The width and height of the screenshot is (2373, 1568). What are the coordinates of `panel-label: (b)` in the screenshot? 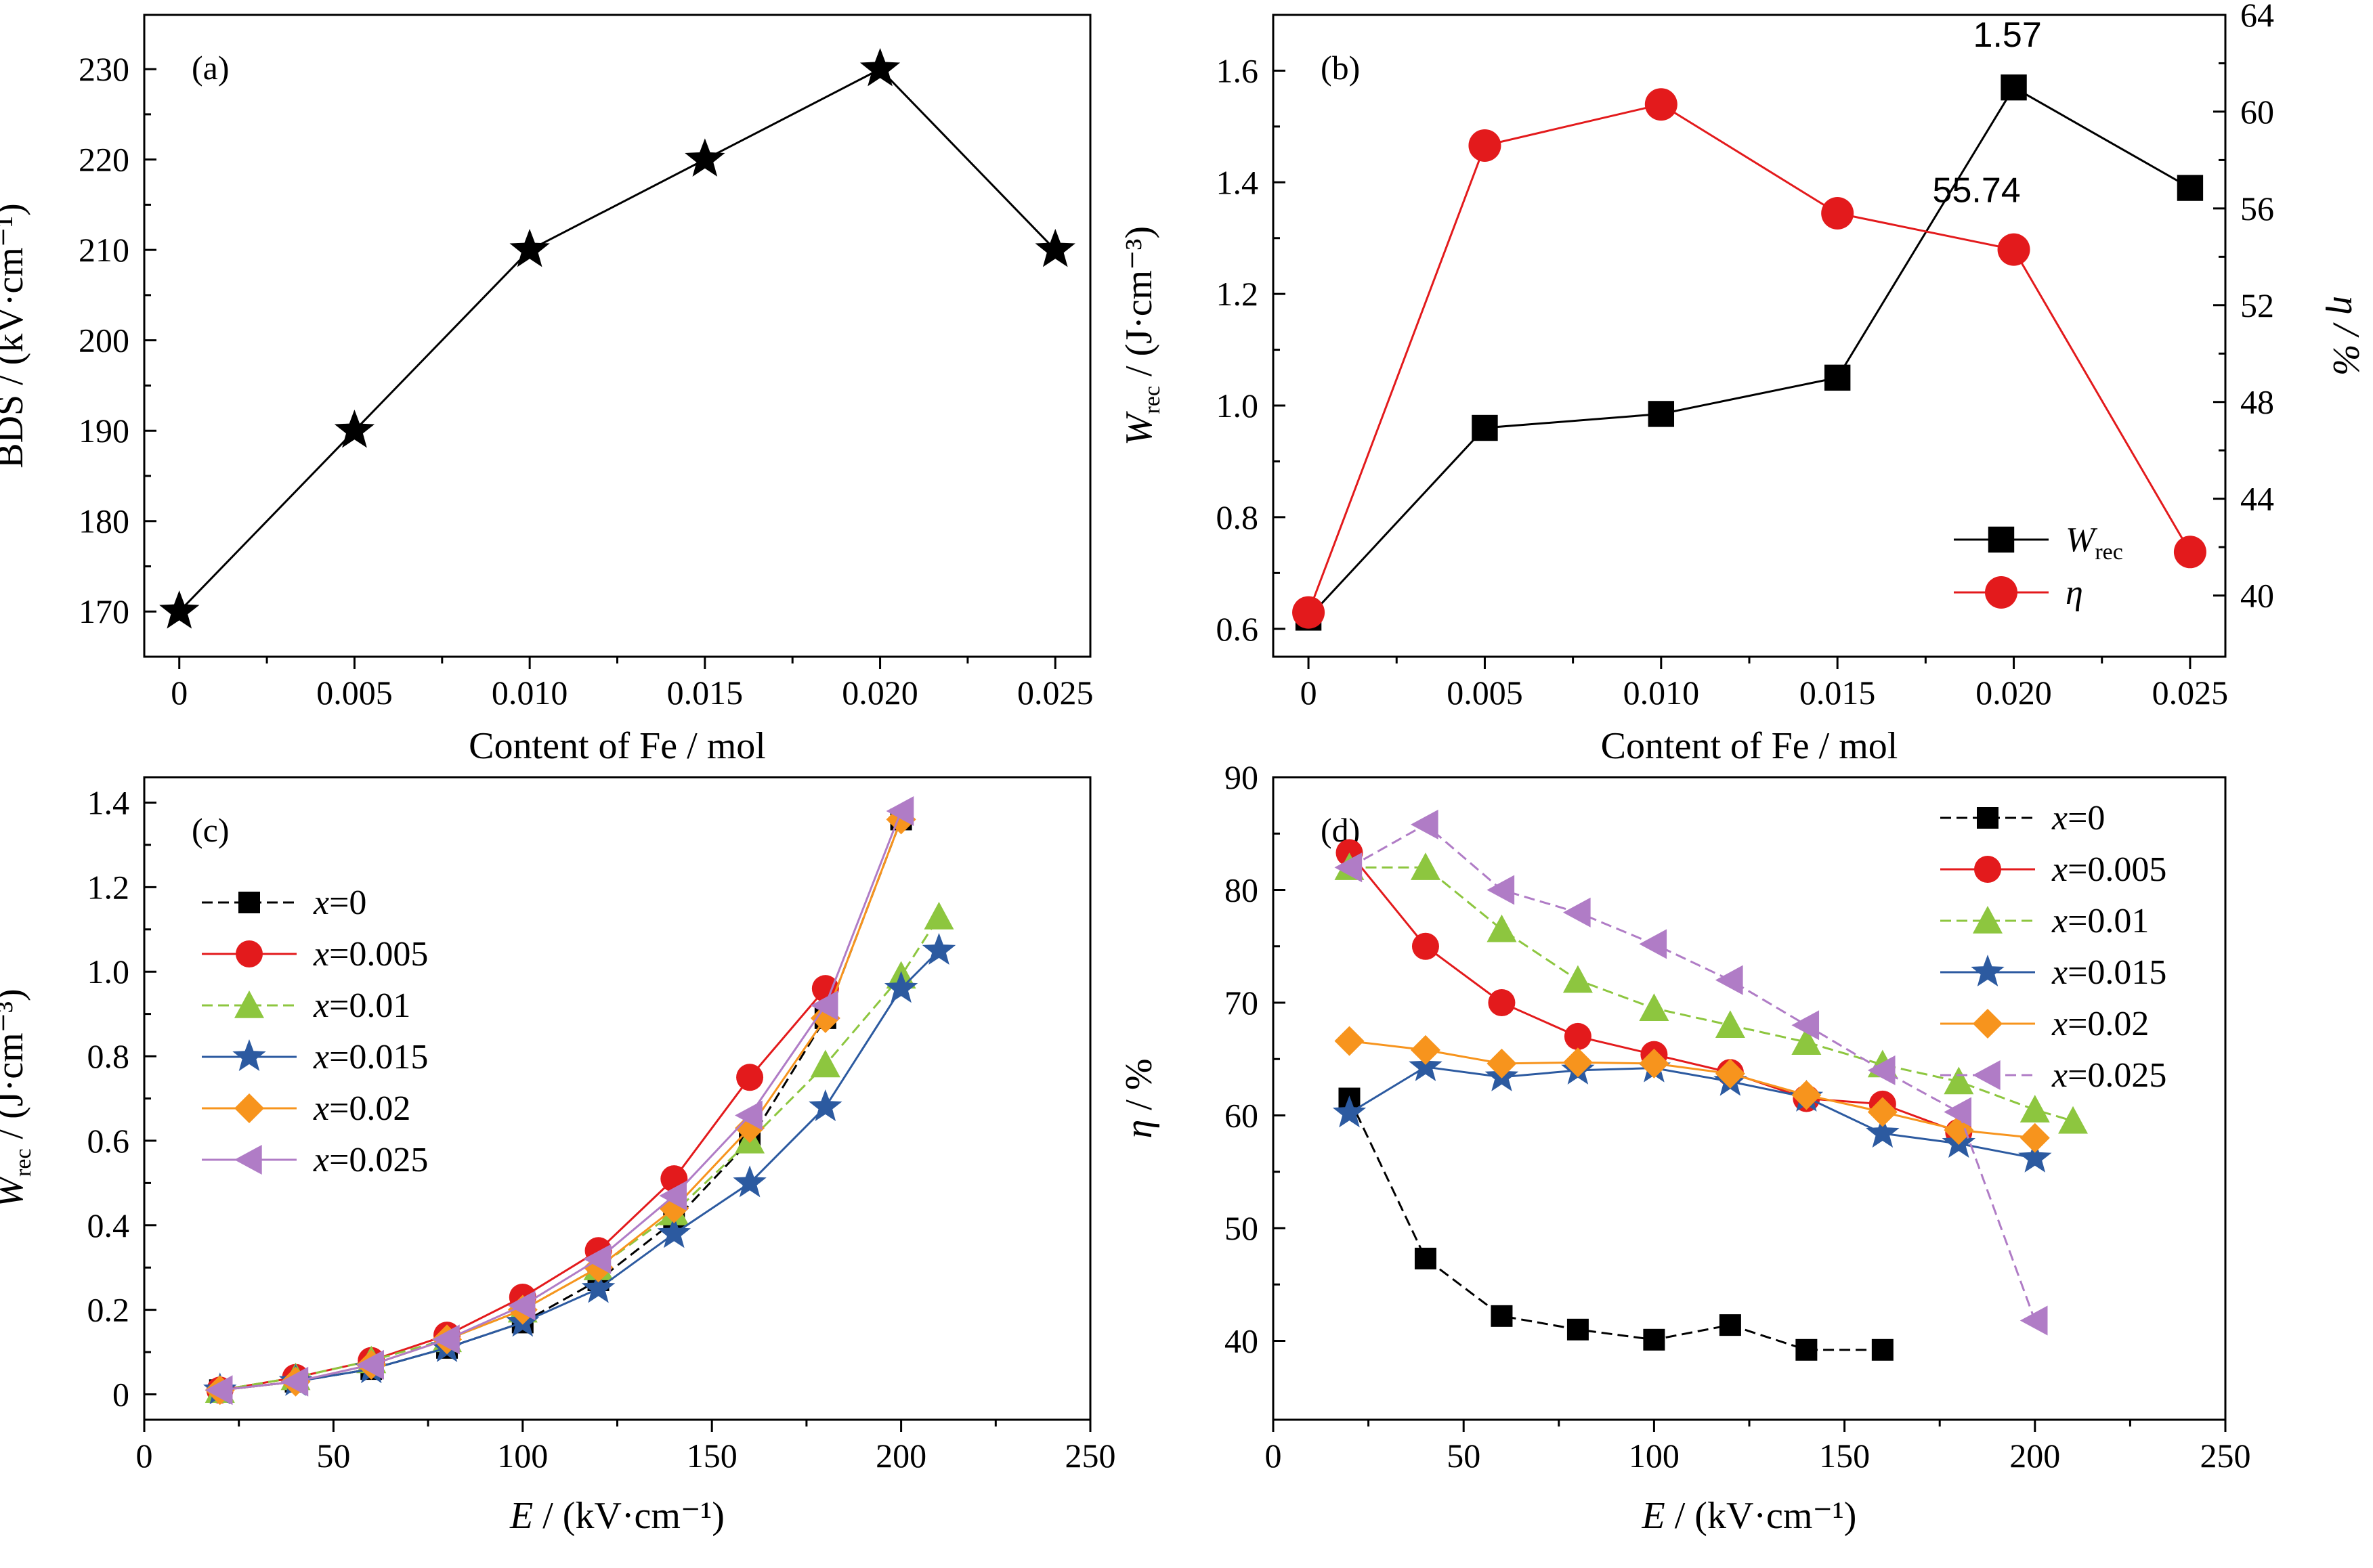 It's located at (1340, 68).